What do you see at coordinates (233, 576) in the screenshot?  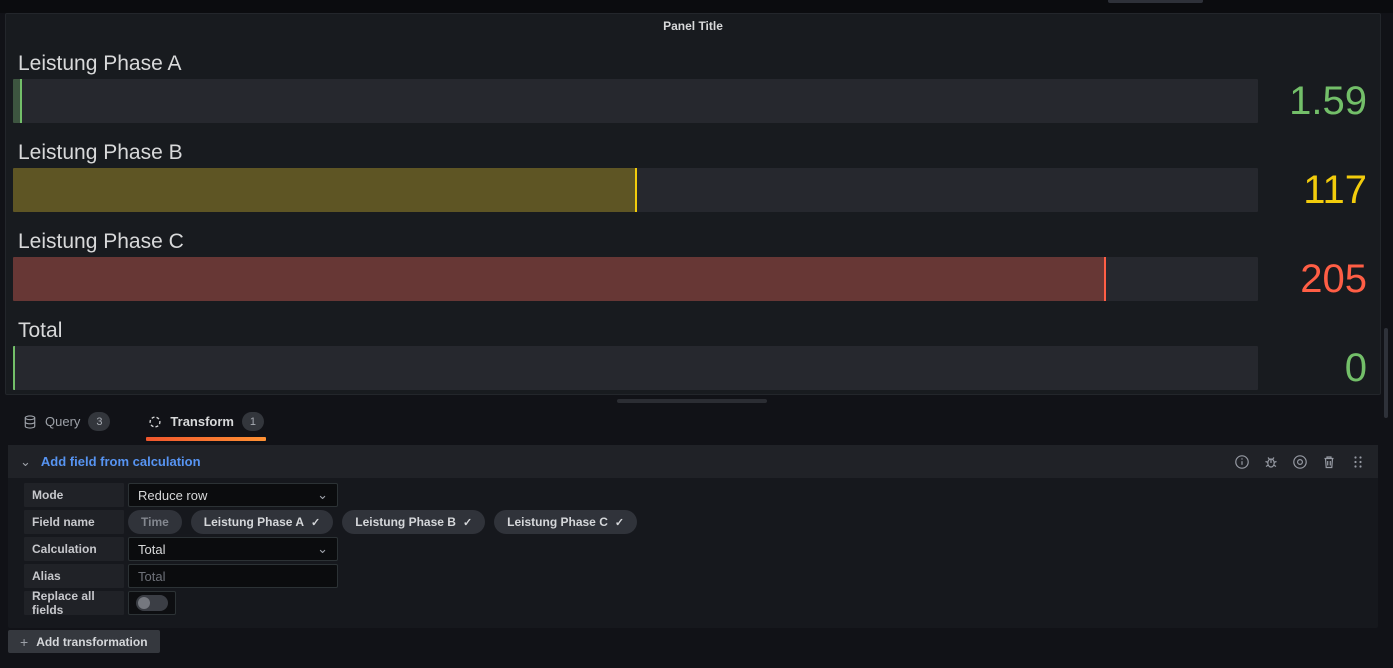 I see `alias-input` at bounding box center [233, 576].